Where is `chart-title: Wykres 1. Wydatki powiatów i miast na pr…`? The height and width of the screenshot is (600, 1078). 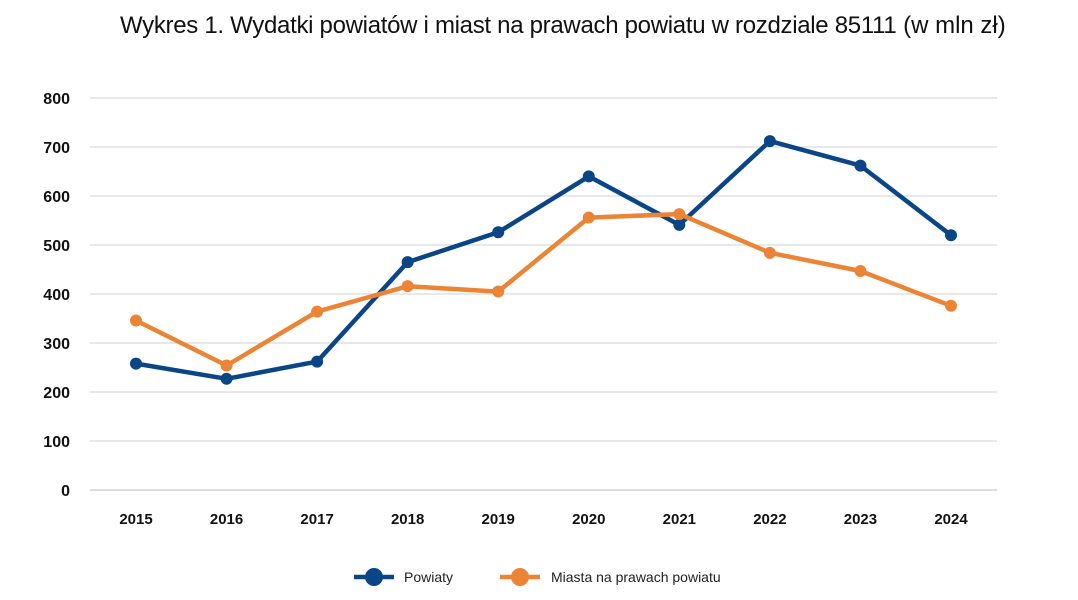 chart-title: Wykres 1. Wydatki powiatów i miast na pr… is located at coordinates (590, 26).